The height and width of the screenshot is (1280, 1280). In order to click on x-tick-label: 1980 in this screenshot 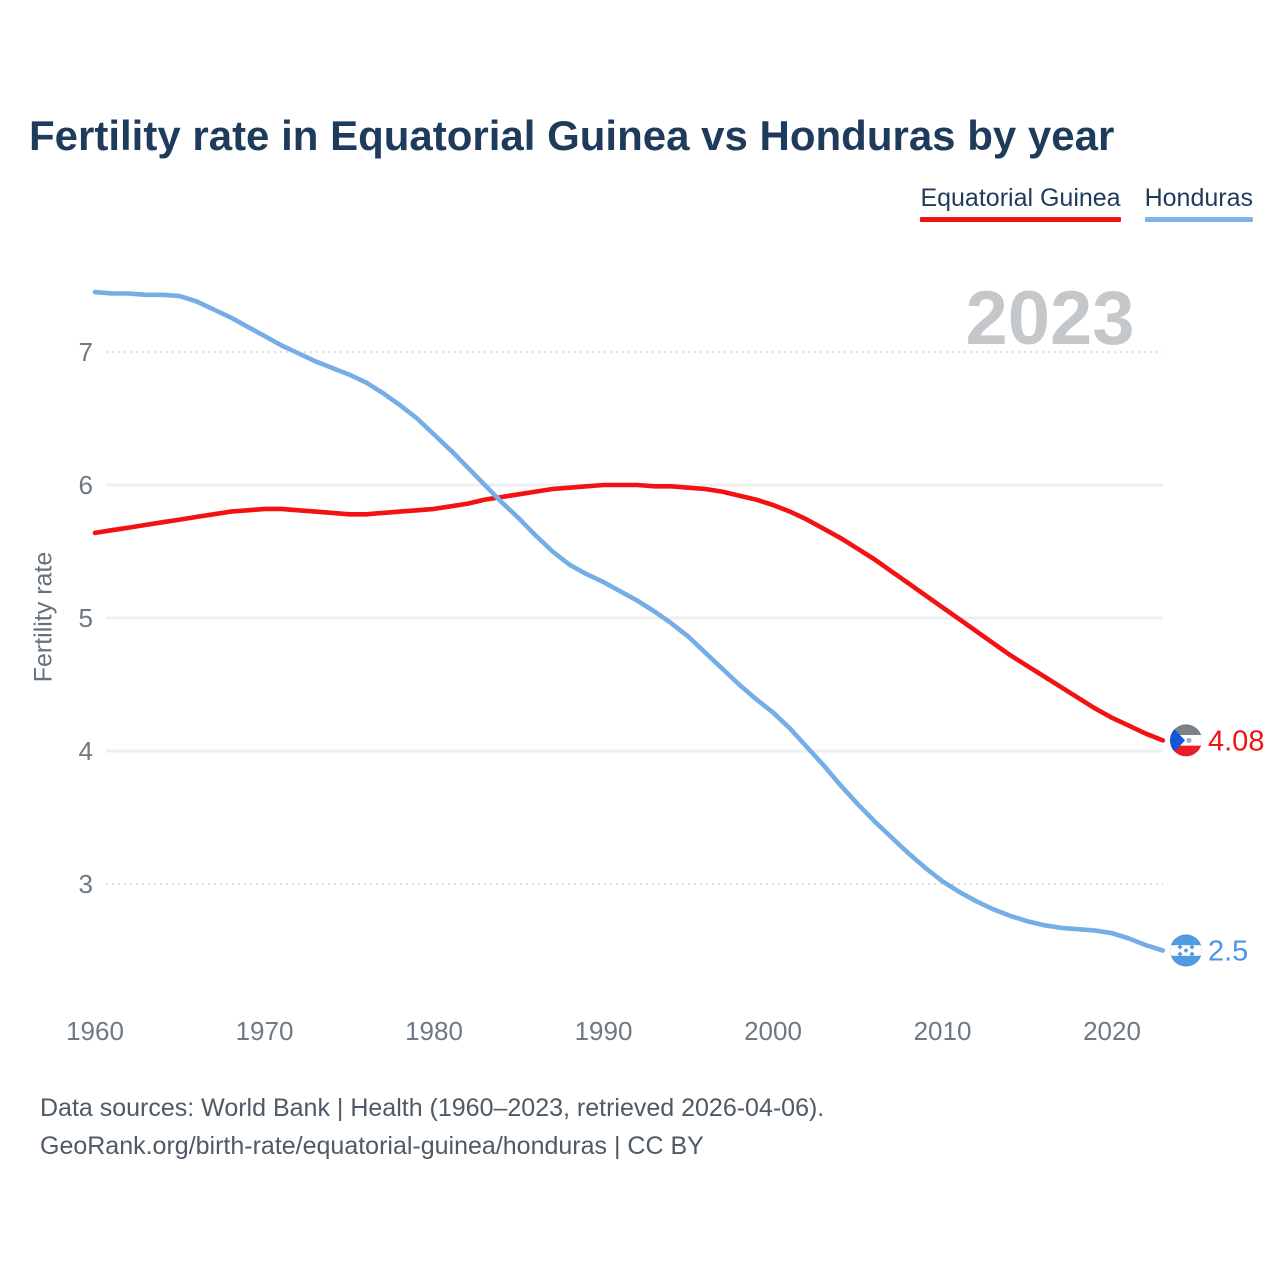, I will do `click(434, 1031)`.